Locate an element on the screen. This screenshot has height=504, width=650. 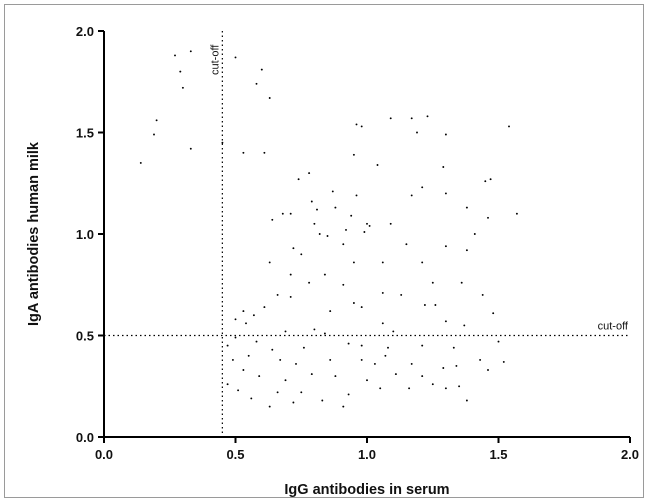
x-axis-label: IgG antibodies in serum is located at coordinates (366, 490).